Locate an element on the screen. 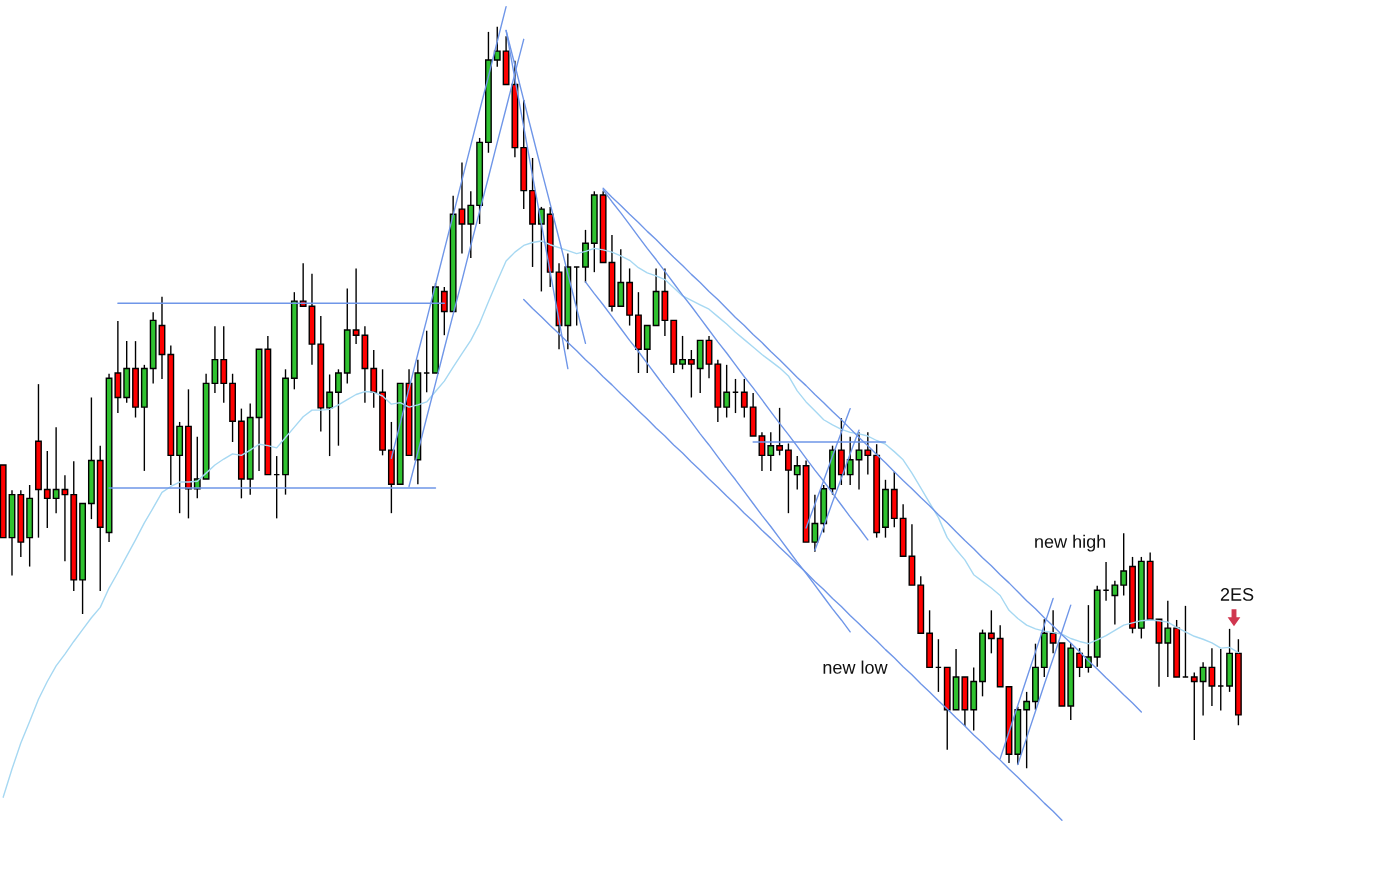 This screenshot has width=1397, height=889. annotation: 2ES is located at coordinates (1237, 594).